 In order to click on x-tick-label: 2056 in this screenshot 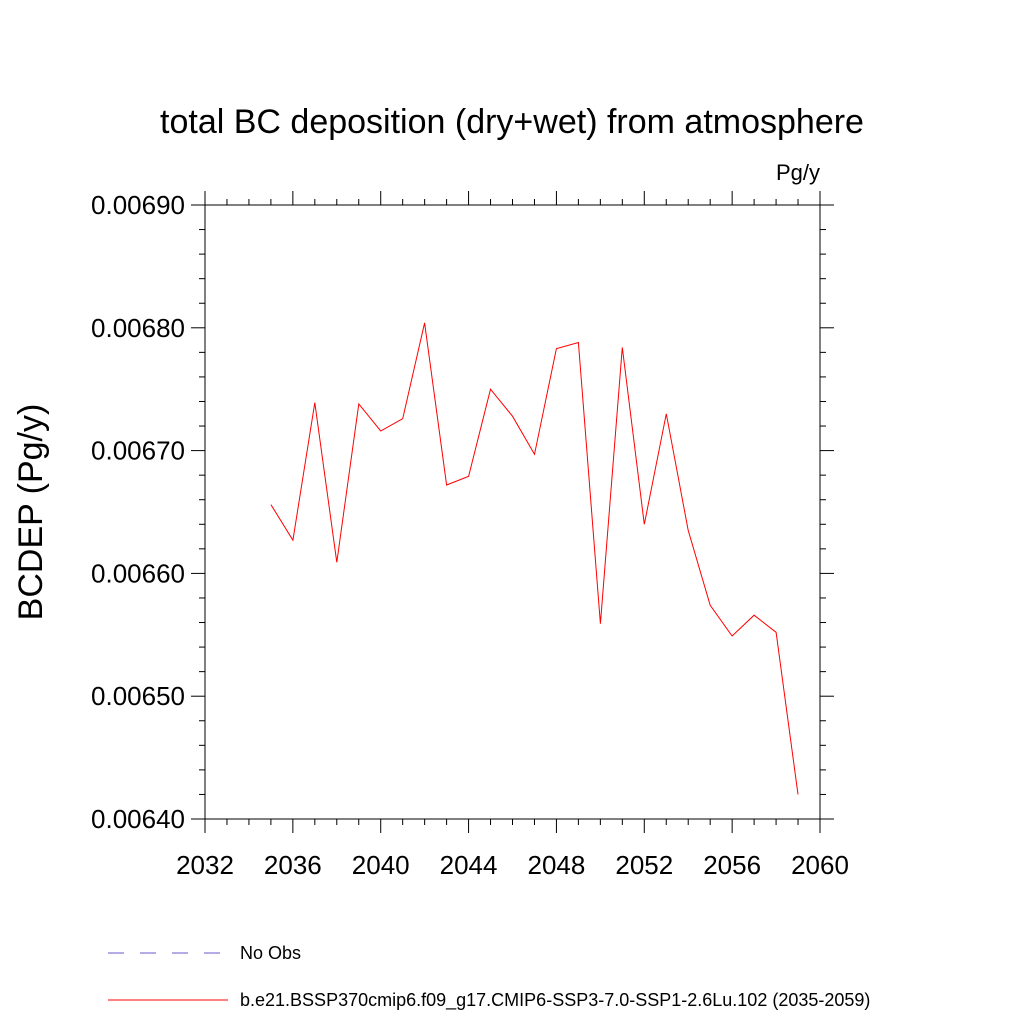, I will do `click(732, 865)`.